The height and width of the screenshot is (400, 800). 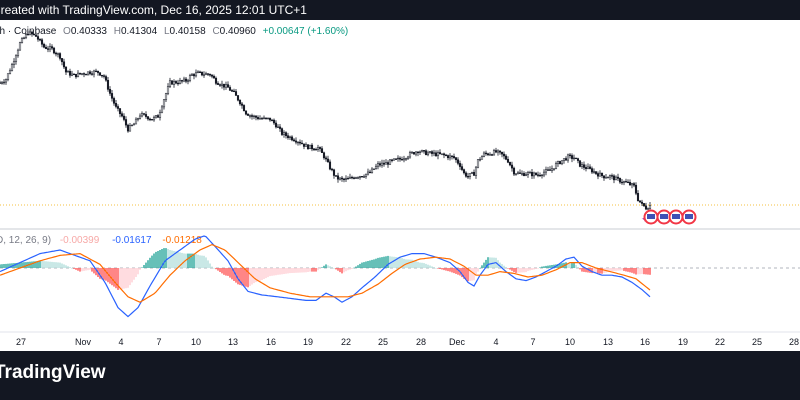 What do you see at coordinates (794, 342) in the screenshot?
I see `x-tick-label: 28` at bounding box center [794, 342].